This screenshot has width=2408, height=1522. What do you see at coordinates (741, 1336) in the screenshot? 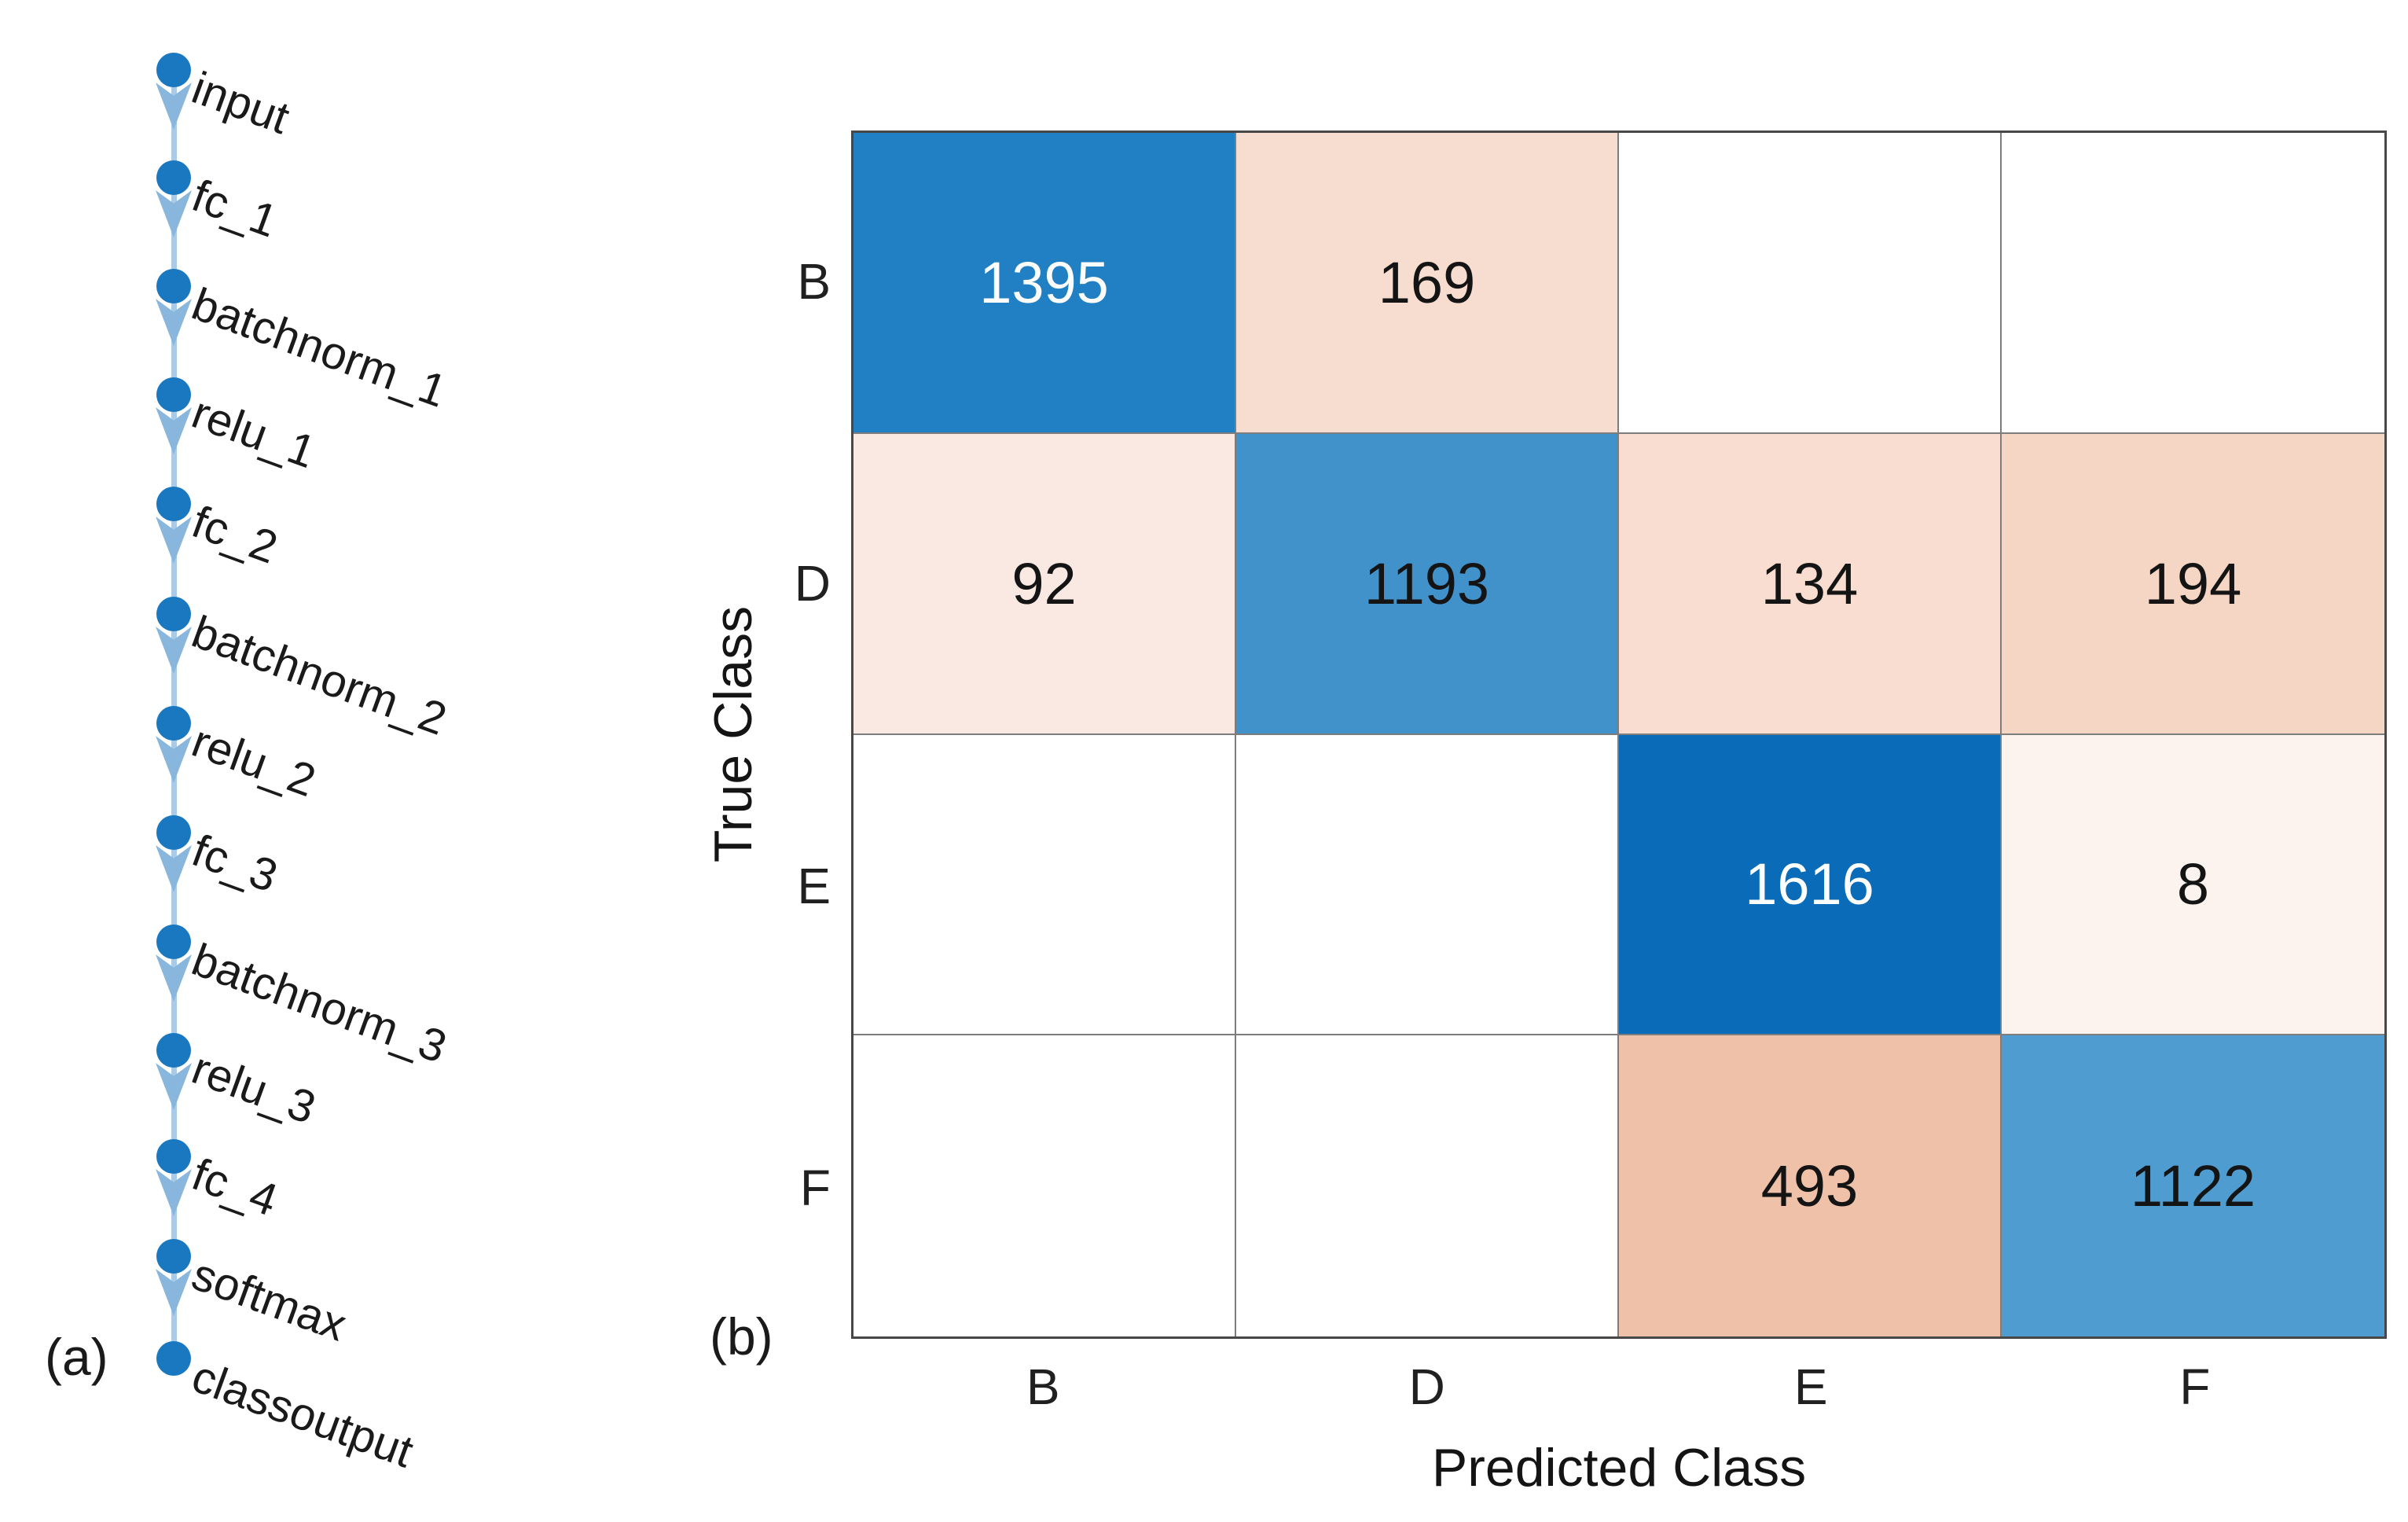
I see `panel-b-caption: (b)` at bounding box center [741, 1336].